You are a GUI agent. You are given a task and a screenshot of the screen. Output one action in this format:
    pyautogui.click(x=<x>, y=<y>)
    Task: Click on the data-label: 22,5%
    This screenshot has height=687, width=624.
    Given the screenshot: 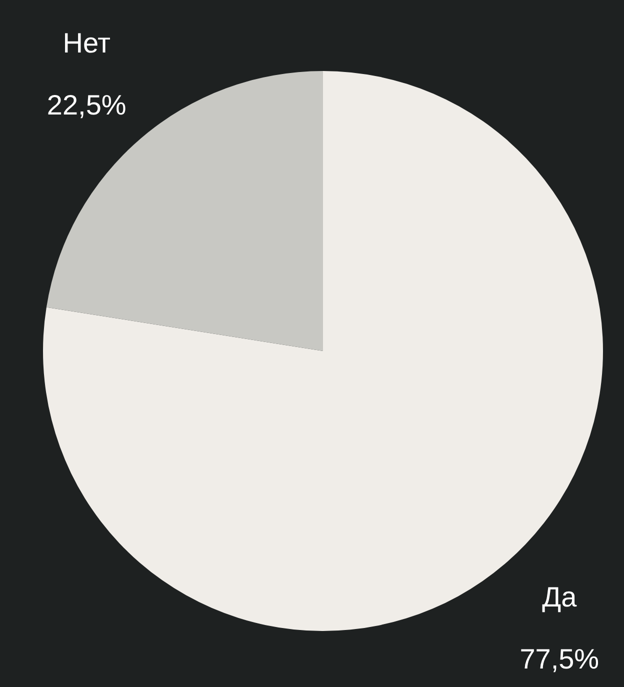 What is the action you would take?
    pyautogui.click(x=86, y=105)
    